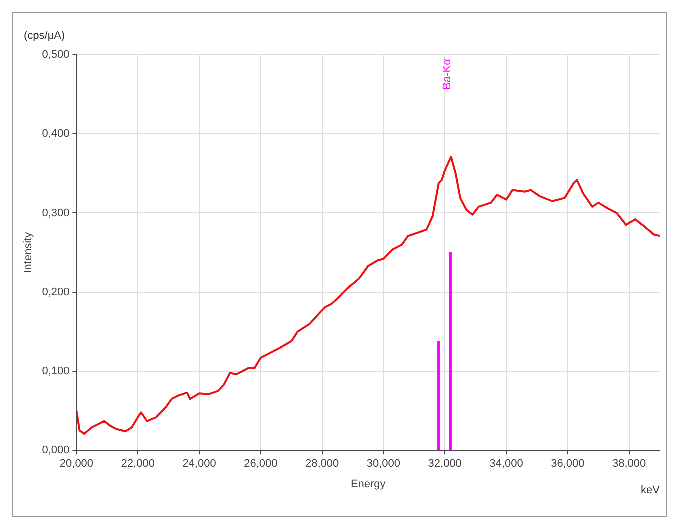 Image resolution: width=678 pixels, height=520 pixels. I want to click on text: (cps/μA), so click(45, 36).